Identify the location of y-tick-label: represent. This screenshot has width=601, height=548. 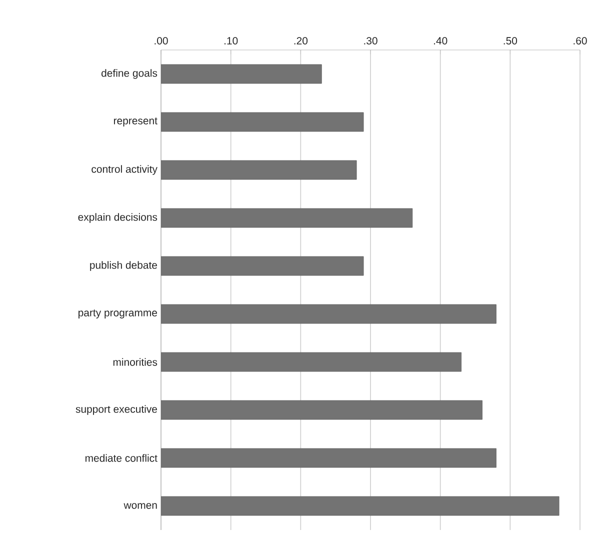
(136, 122).